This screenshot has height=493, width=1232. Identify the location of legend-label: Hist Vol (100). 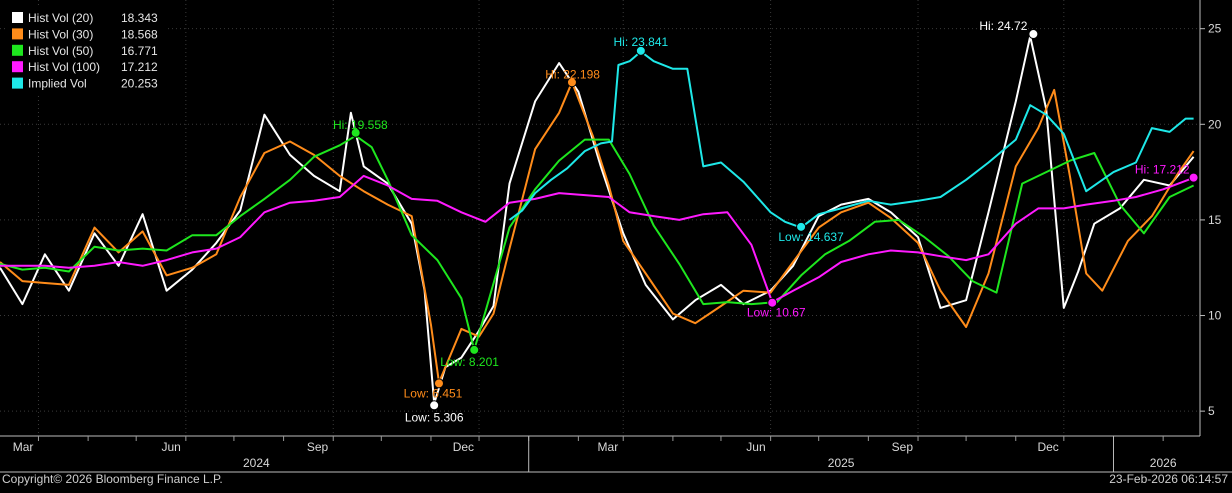
(64, 67).